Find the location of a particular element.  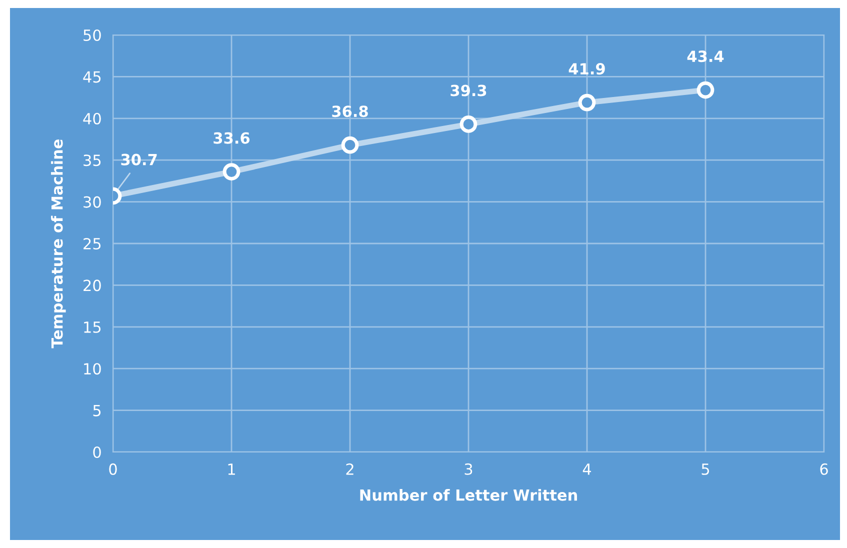

x-tick-label: 2 is located at coordinates (350, 469).